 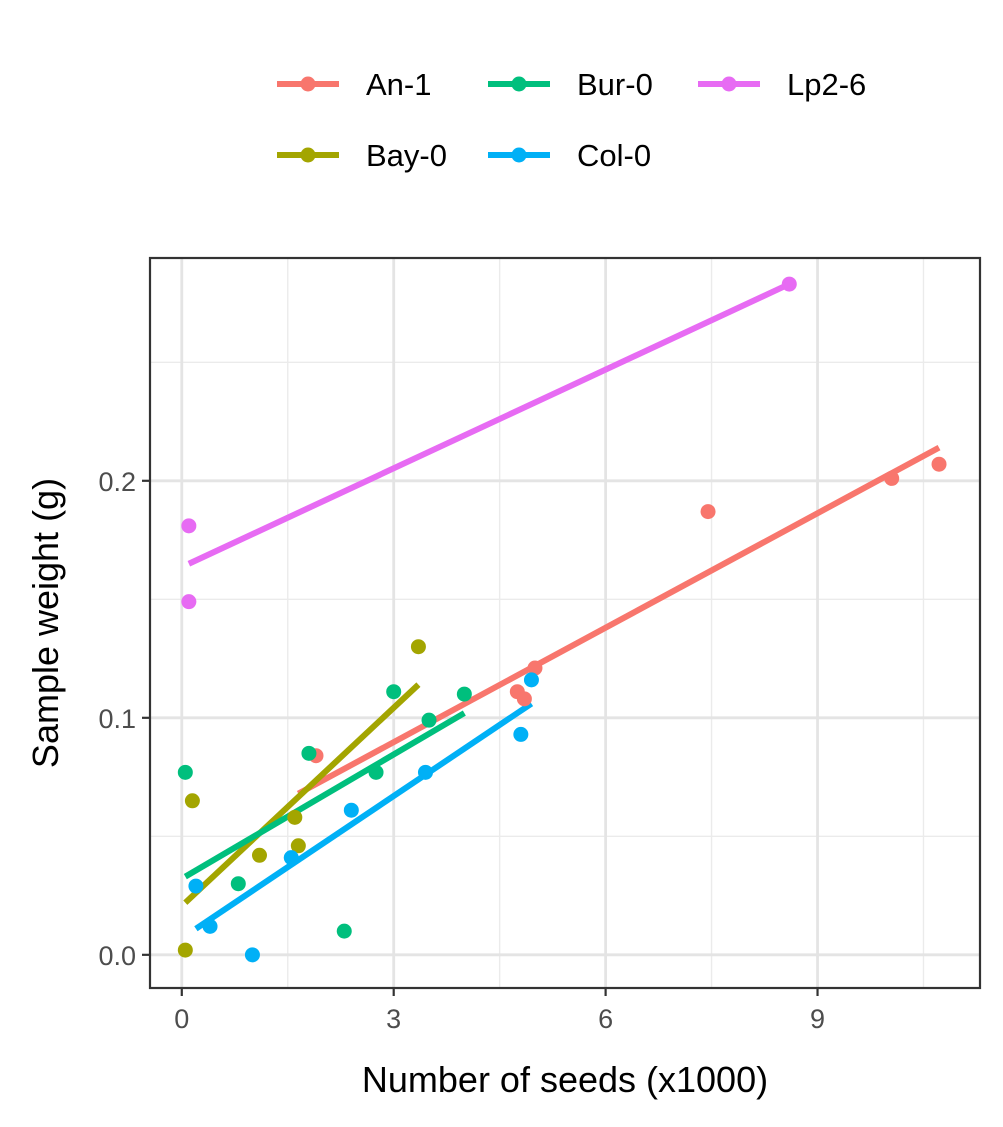 What do you see at coordinates (817, 1019) in the screenshot?
I see `x-tick-label: 9` at bounding box center [817, 1019].